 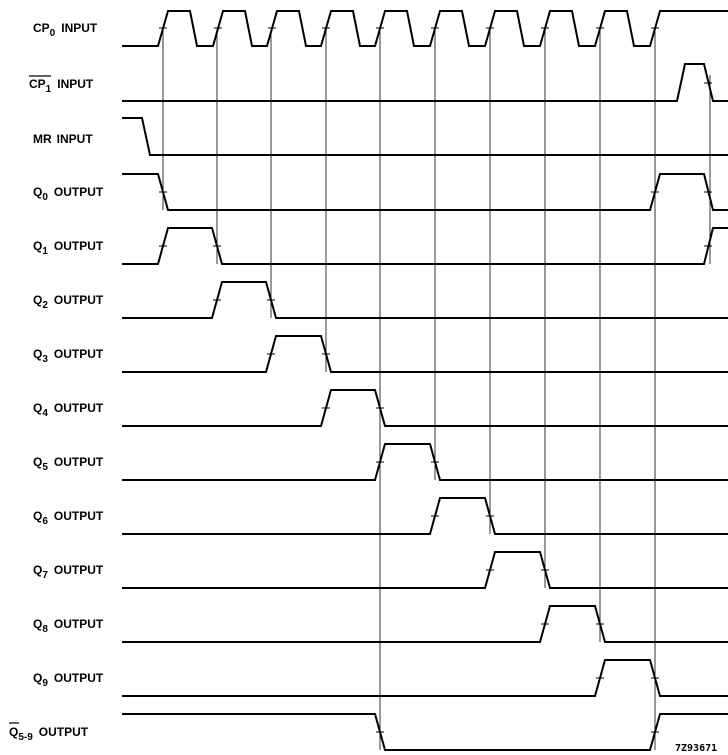 I want to click on wave-q0, so click(x=425, y=192).